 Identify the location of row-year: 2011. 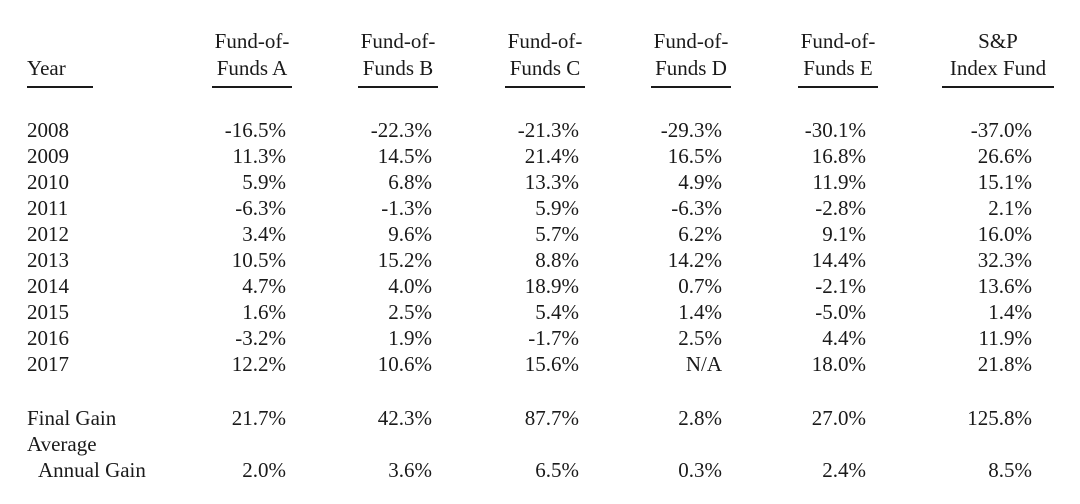
(48, 208).